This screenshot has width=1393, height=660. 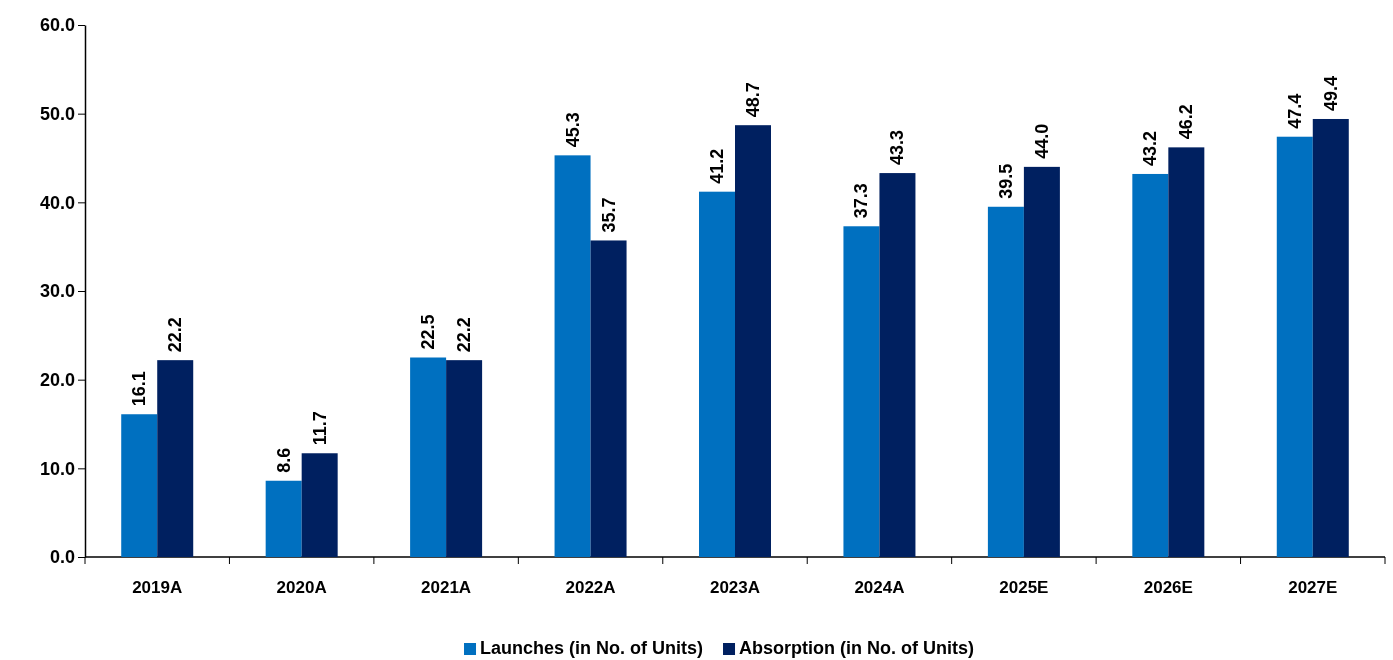 I want to click on data-label: 41.2, so click(x=717, y=166).